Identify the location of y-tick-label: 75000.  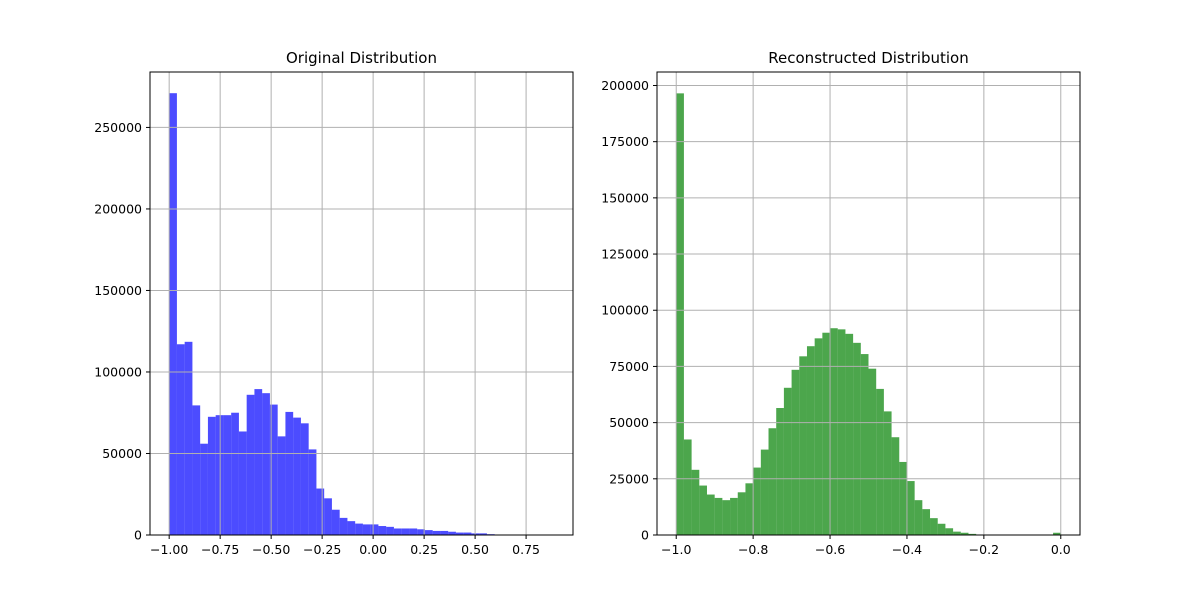
(629, 366).